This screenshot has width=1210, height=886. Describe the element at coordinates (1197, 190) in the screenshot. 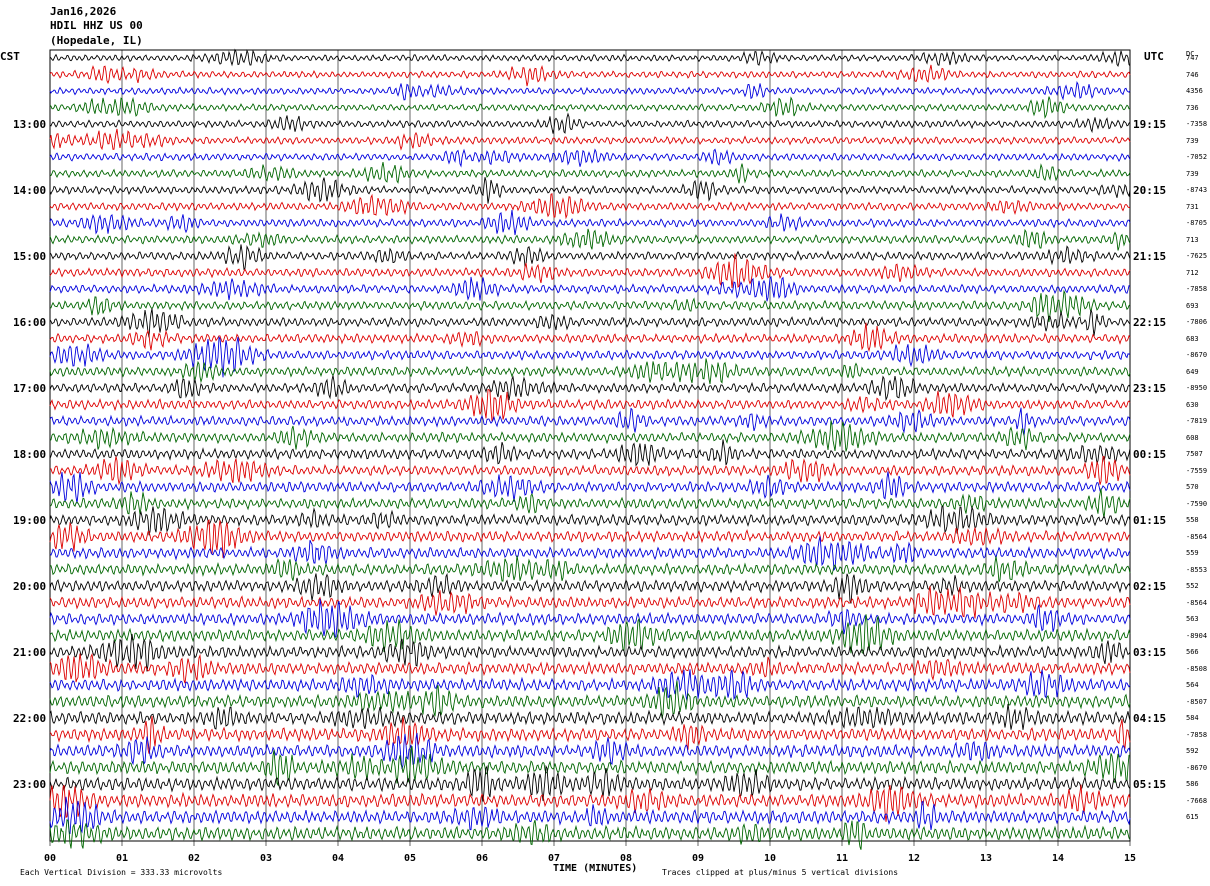

I see `dc-offset-label: -8743` at that location.